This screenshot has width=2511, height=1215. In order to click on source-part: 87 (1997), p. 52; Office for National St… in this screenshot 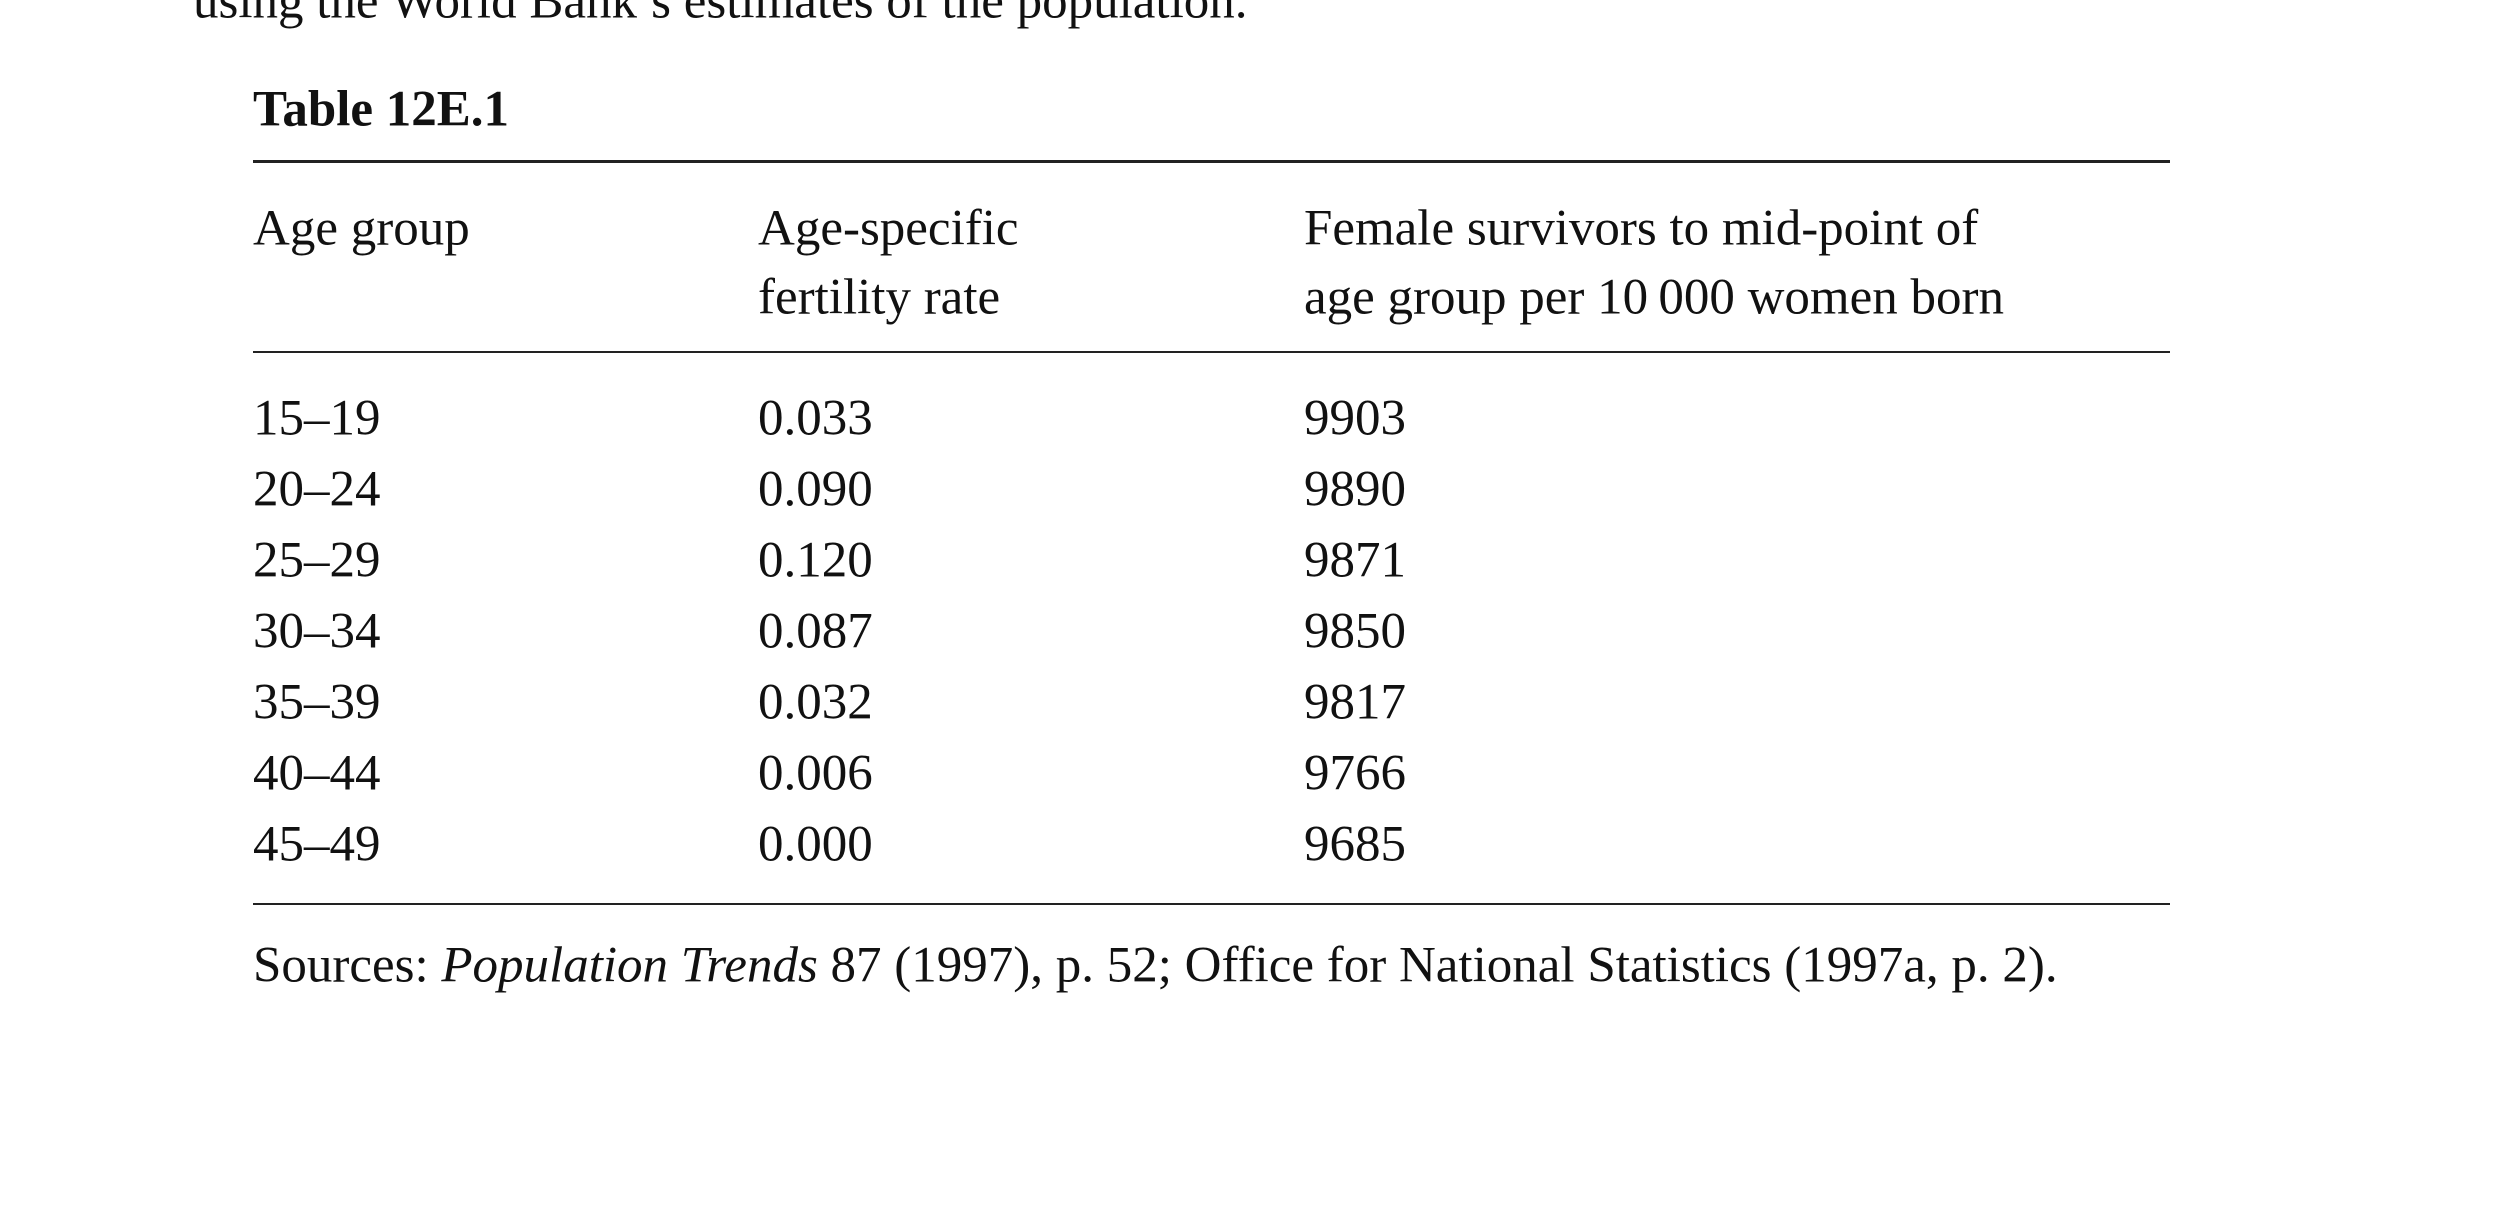, I will do `click(1437, 965)`.